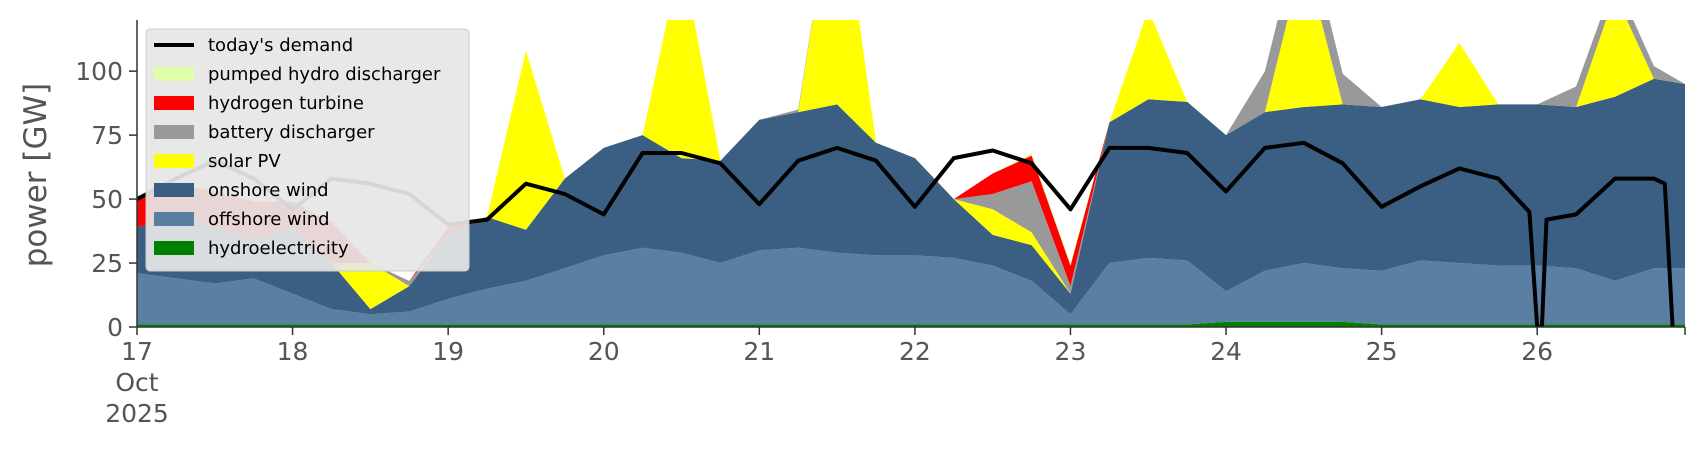 The width and height of the screenshot is (1706, 460). Describe the element at coordinates (286, 103) in the screenshot. I see `legend-label: hydrogen turbine` at that location.